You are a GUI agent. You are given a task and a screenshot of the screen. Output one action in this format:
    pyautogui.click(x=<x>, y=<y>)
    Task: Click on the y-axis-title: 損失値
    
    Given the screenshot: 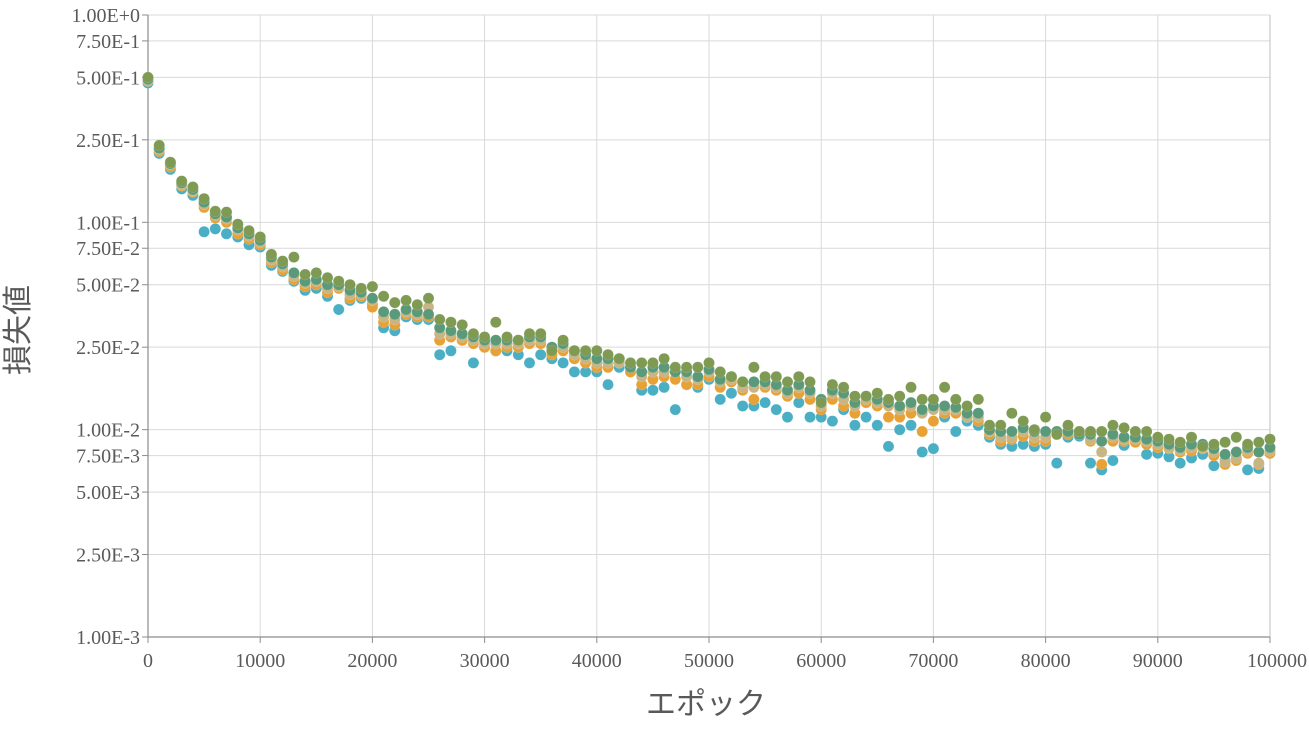 What is the action you would take?
    pyautogui.click(x=18, y=330)
    